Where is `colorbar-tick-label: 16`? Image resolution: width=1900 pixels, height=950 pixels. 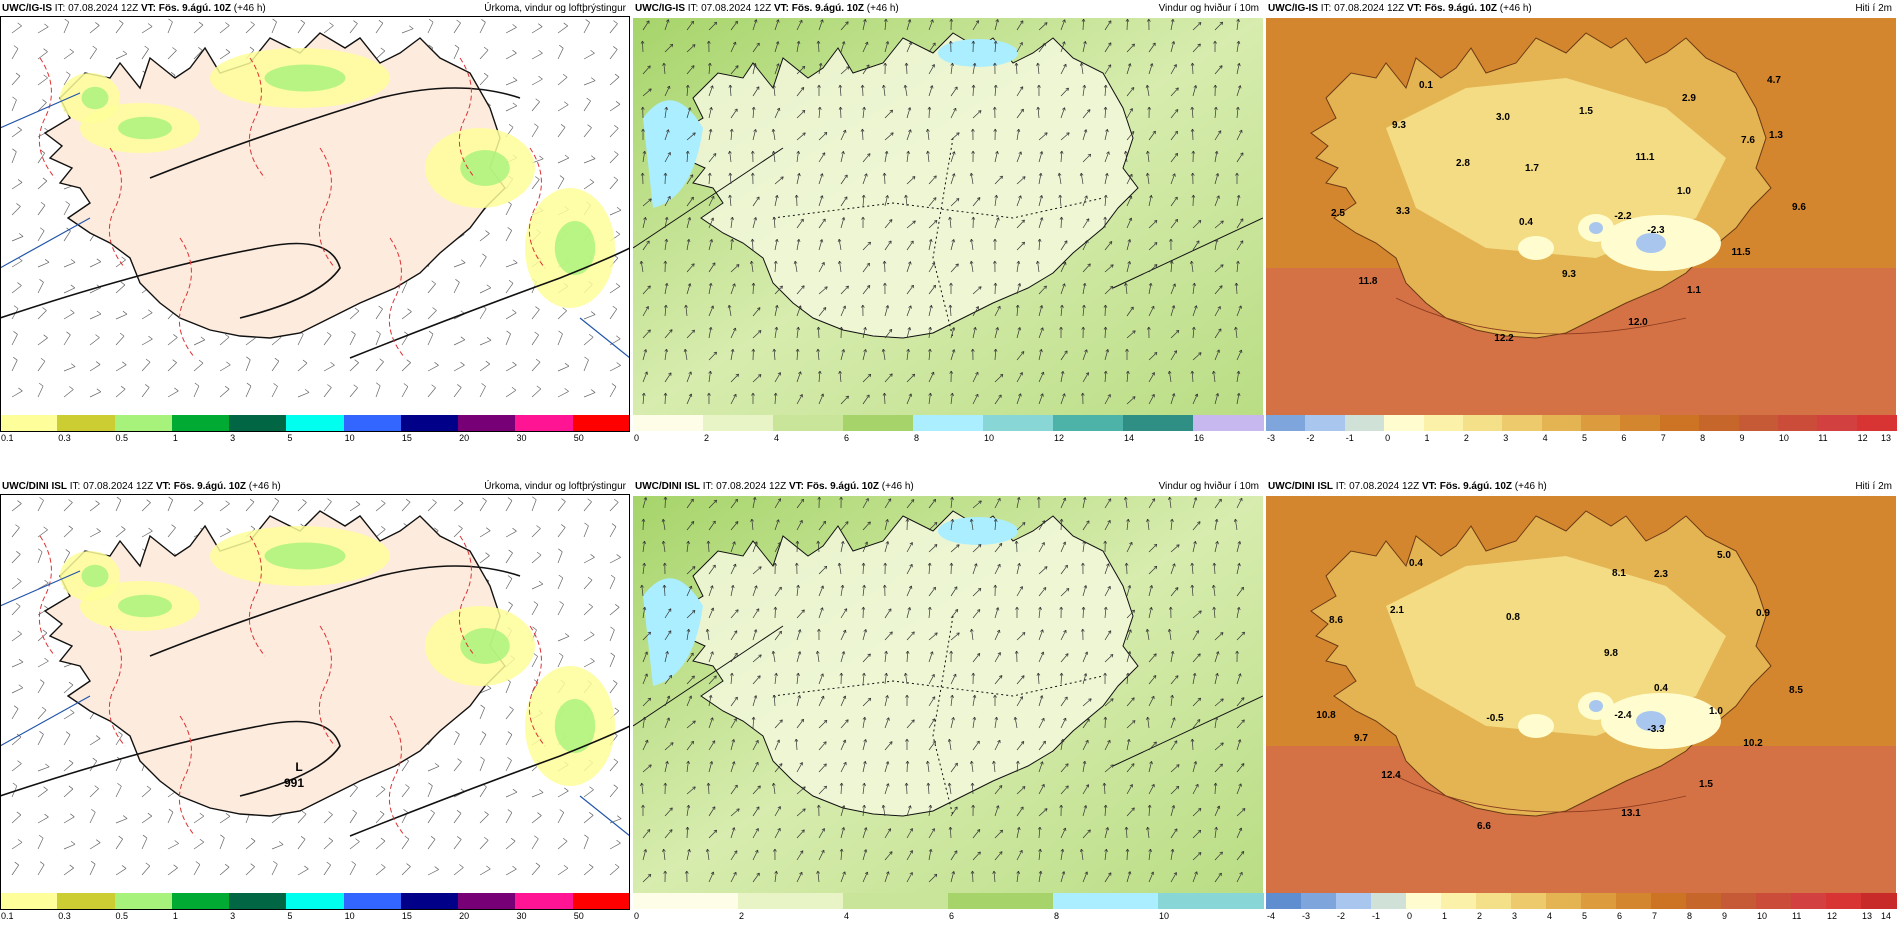
colorbar-tick-label: 16 is located at coordinates (1199, 438).